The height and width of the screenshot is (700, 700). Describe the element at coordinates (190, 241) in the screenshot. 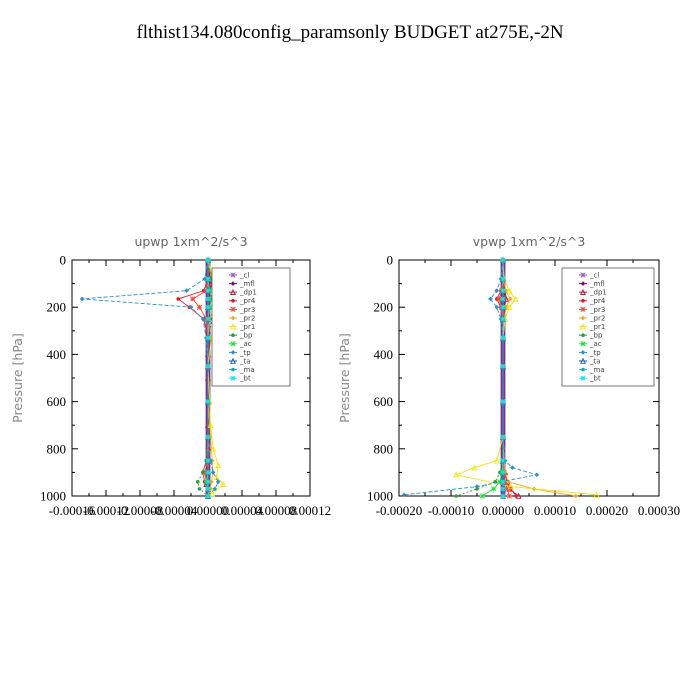

I see `panel-title: upwp 1xm^2/s^3` at that location.